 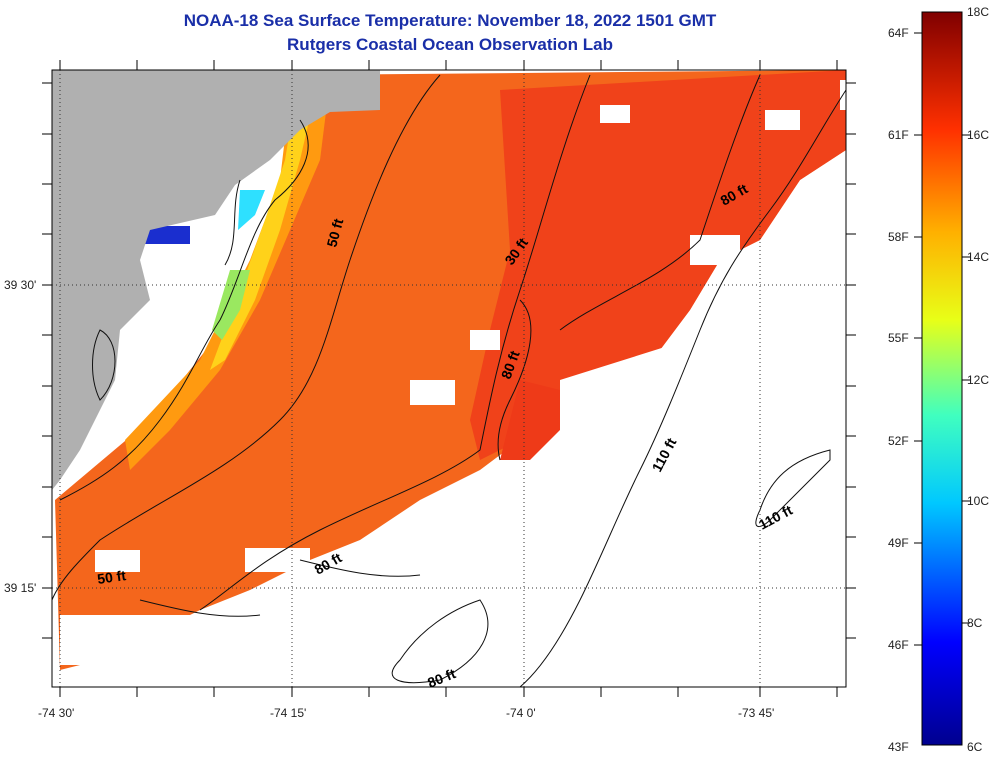 What do you see at coordinates (975, 747) in the screenshot?
I see `colorbar-c-label: 6C` at bounding box center [975, 747].